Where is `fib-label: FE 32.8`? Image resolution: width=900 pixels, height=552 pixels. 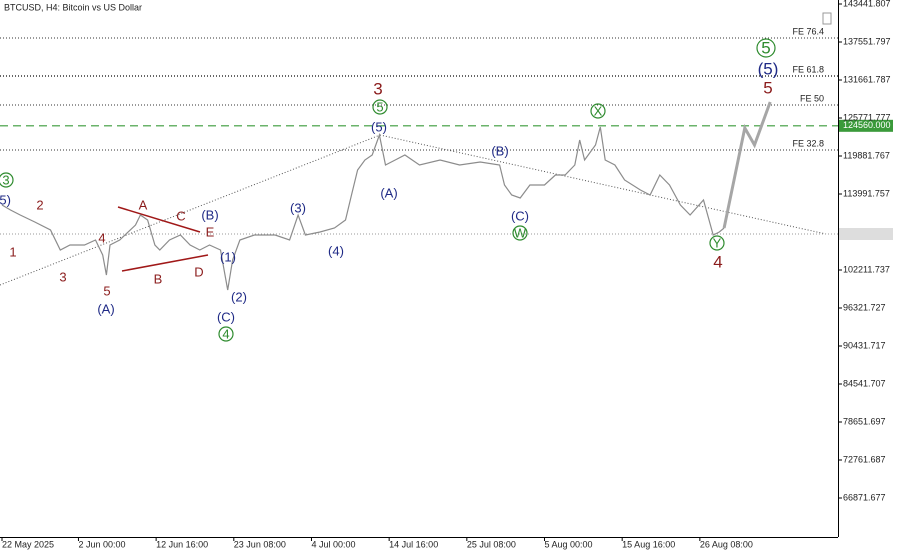
fib-label: FE 32.8 is located at coordinates (808, 143).